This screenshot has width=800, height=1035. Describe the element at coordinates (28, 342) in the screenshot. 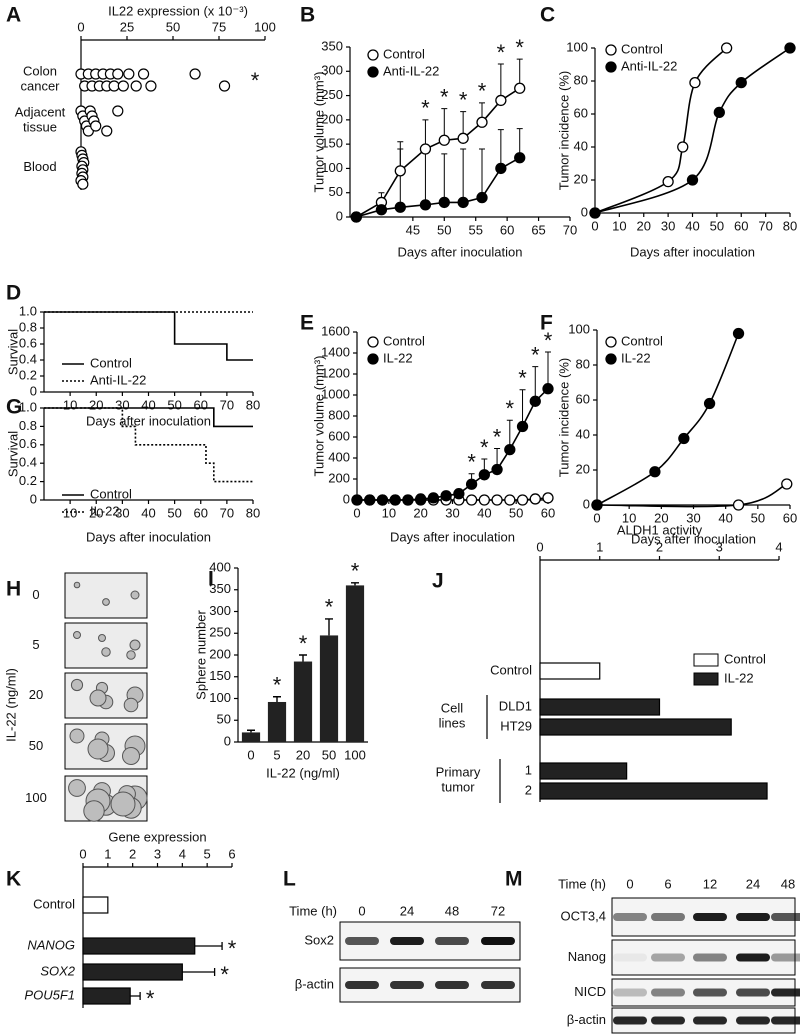

I see `y-tick-label: 0.6` at that location.